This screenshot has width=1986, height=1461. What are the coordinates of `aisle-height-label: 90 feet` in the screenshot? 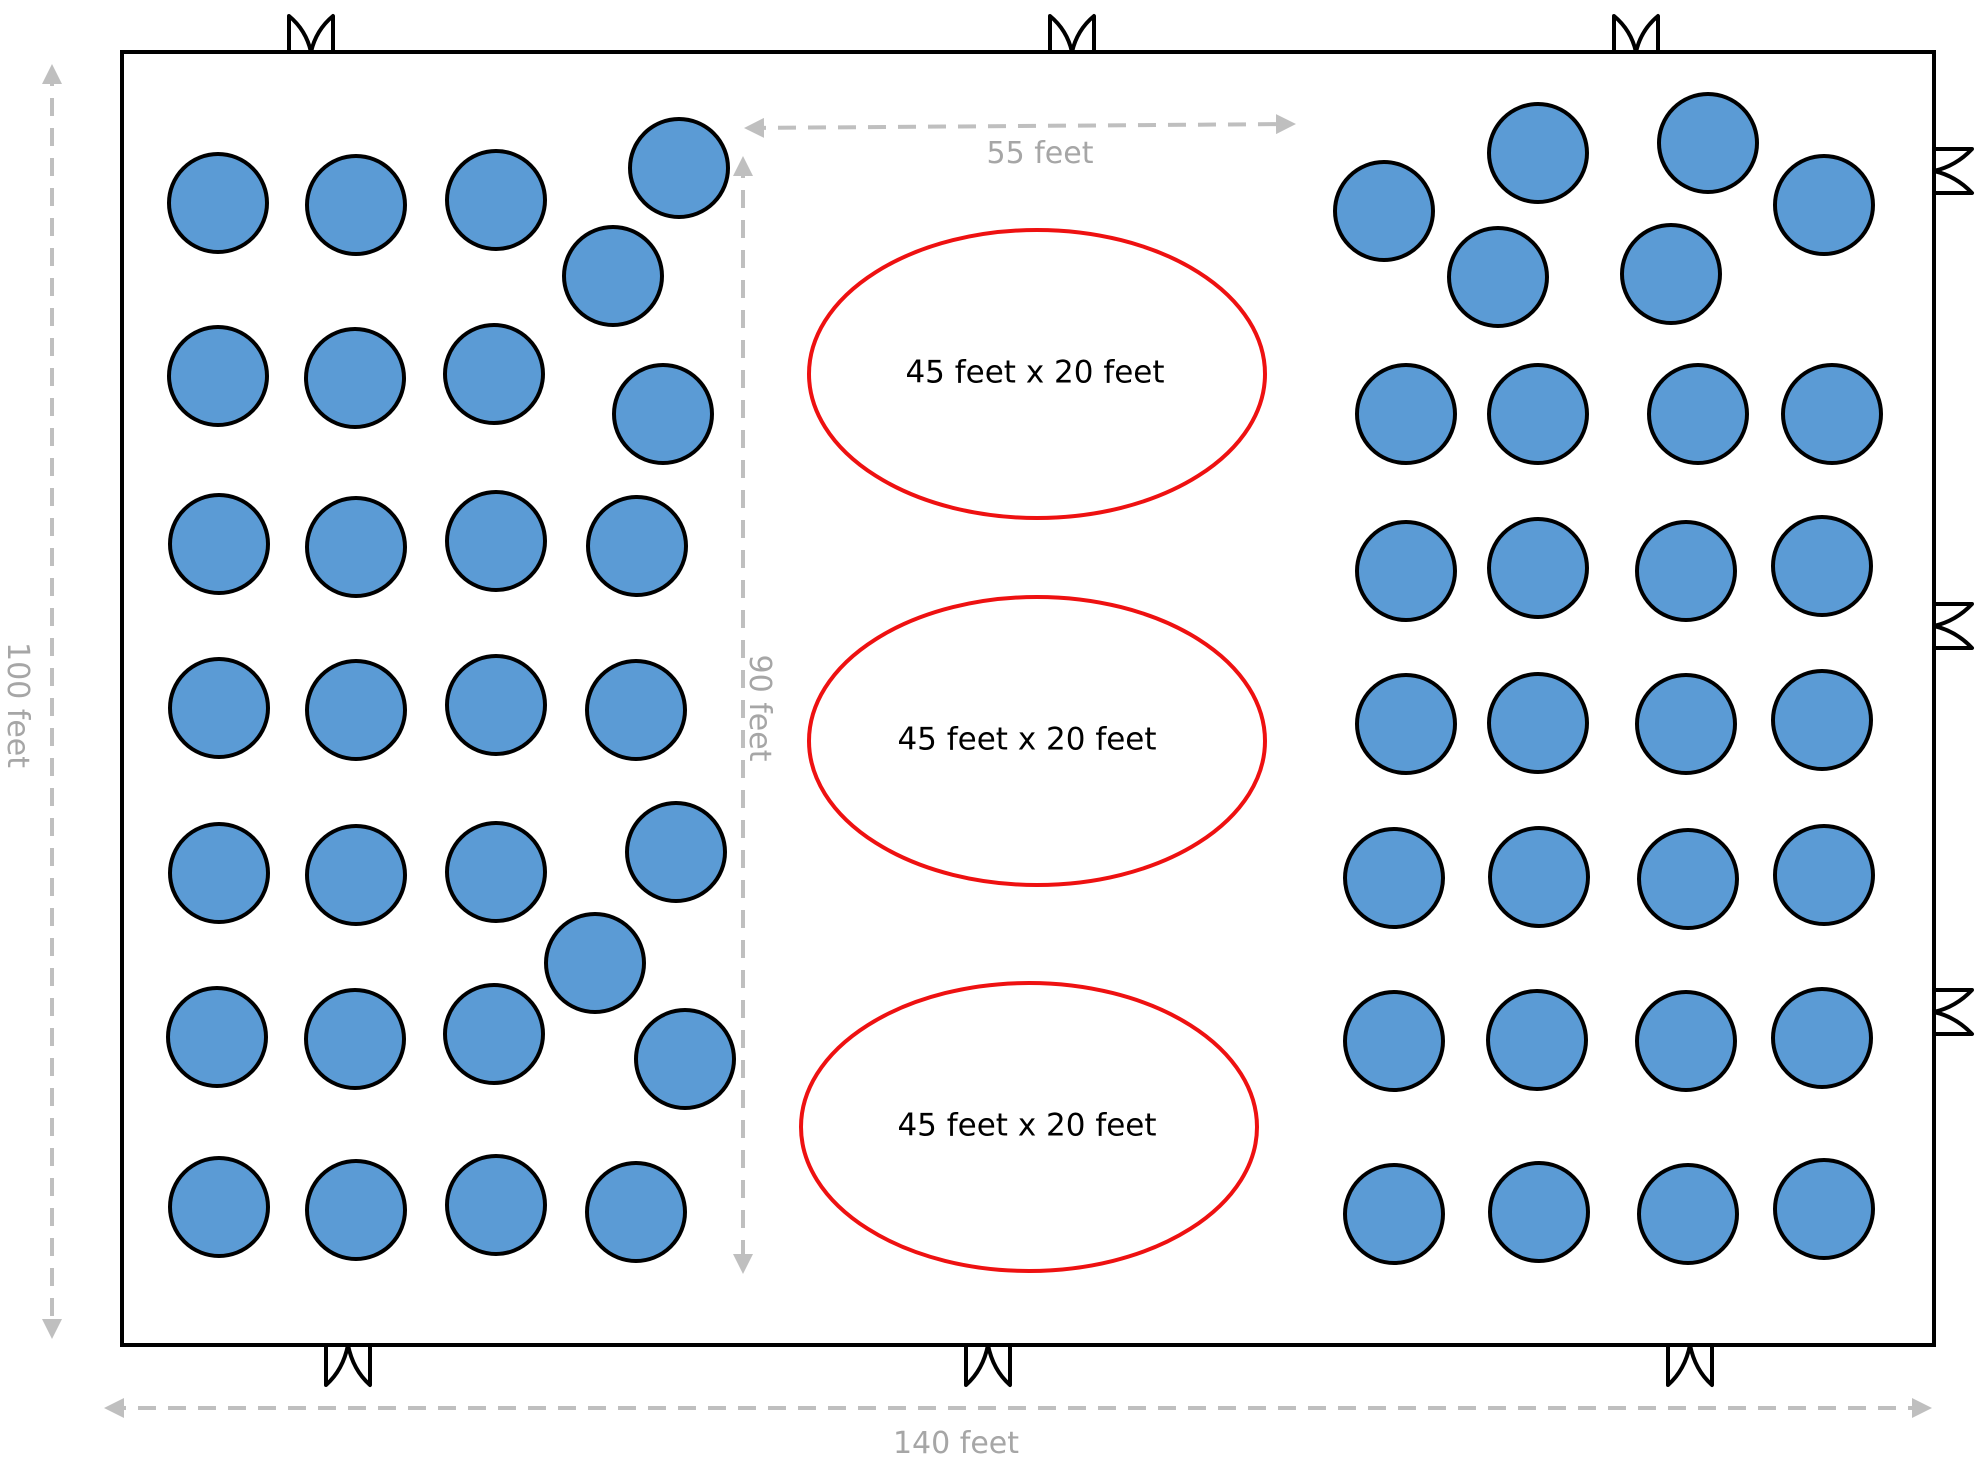 It's located at (759, 708).